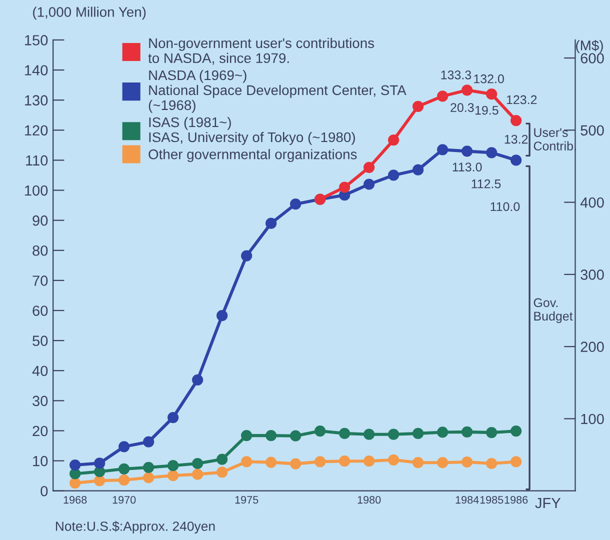 This screenshot has width=610, height=540. What do you see at coordinates (592, 347) in the screenshot?
I see `y2-tick-label: 200` at bounding box center [592, 347].